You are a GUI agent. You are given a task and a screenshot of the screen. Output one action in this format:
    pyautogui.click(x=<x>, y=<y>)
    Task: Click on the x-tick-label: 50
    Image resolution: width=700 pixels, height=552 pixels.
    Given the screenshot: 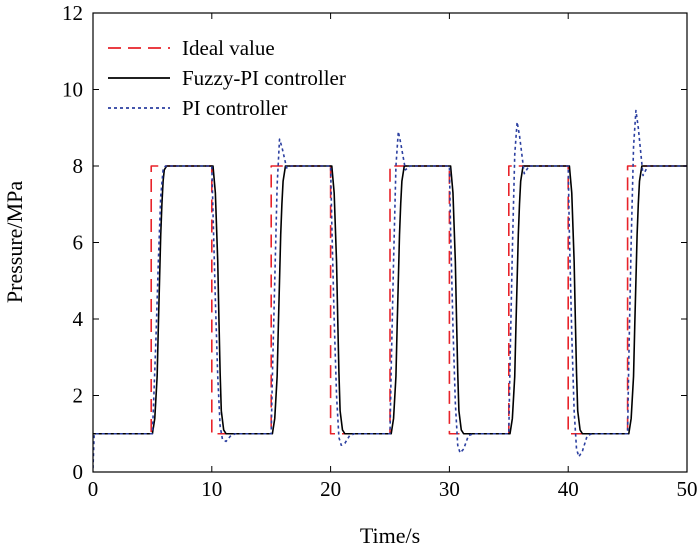 What is the action you would take?
    pyautogui.click(x=687, y=489)
    